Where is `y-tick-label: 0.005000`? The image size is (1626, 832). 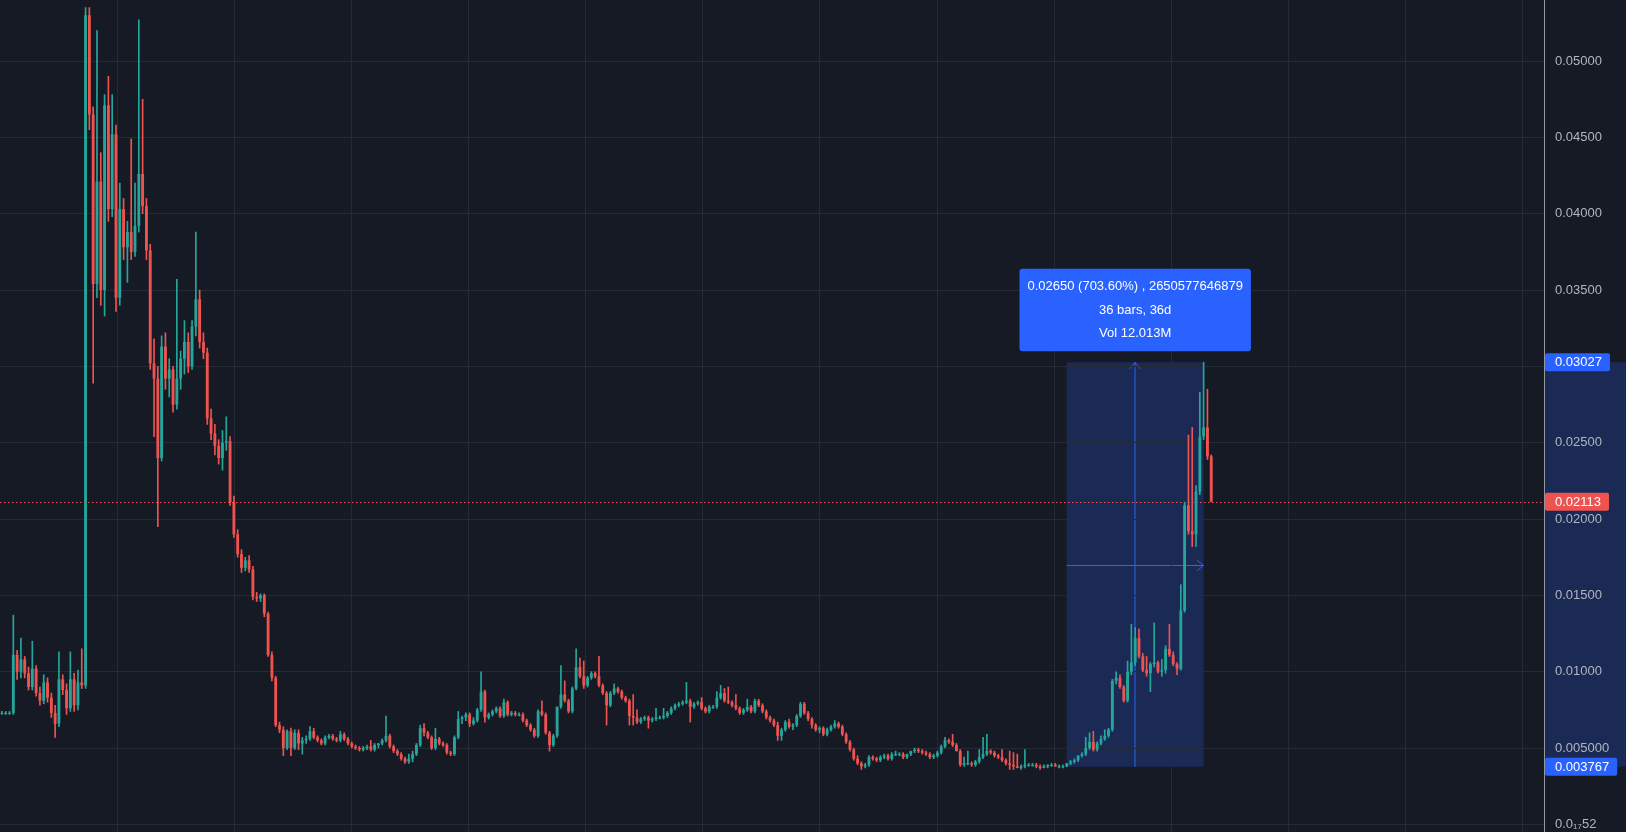
y-tick-label: 0.005000 is located at coordinates (1582, 747).